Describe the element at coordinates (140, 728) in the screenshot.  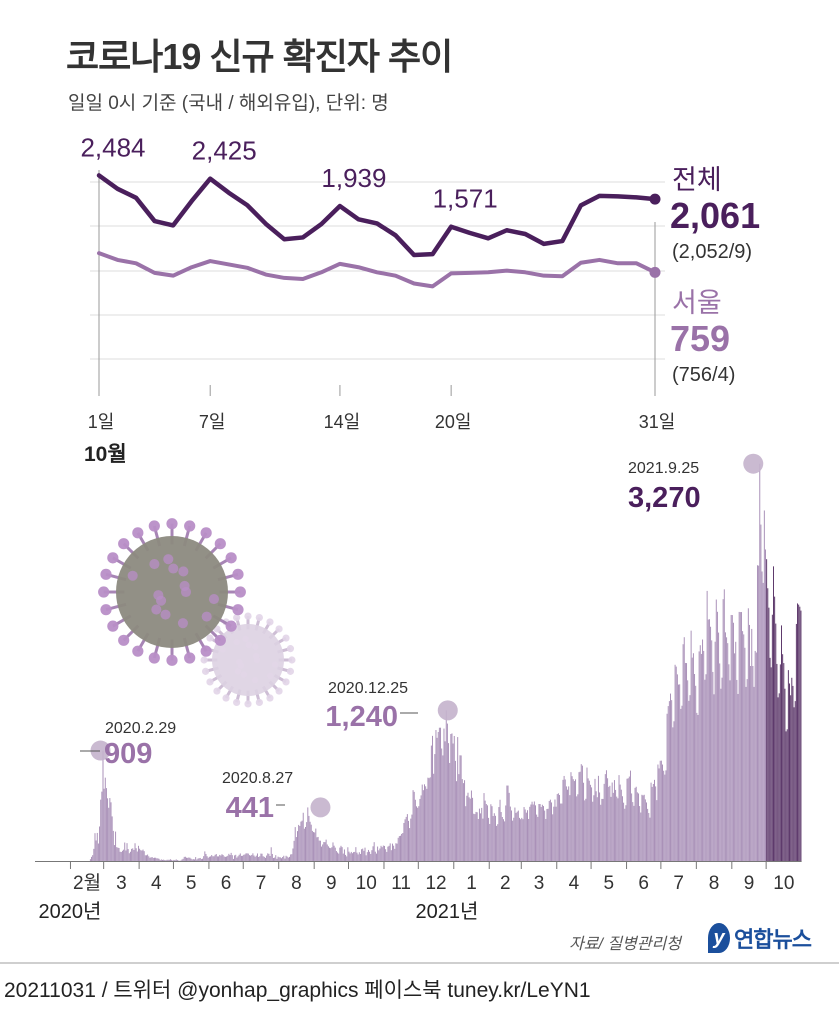
I see `peak-date-label: 2020.2.29` at that location.